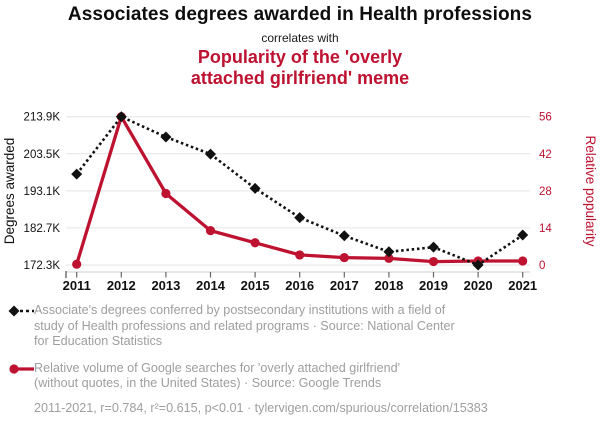 This screenshot has width=600, height=430. What do you see at coordinates (299, 285) in the screenshot?
I see `x-axis-year-label: 2016` at bounding box center [299, 285].